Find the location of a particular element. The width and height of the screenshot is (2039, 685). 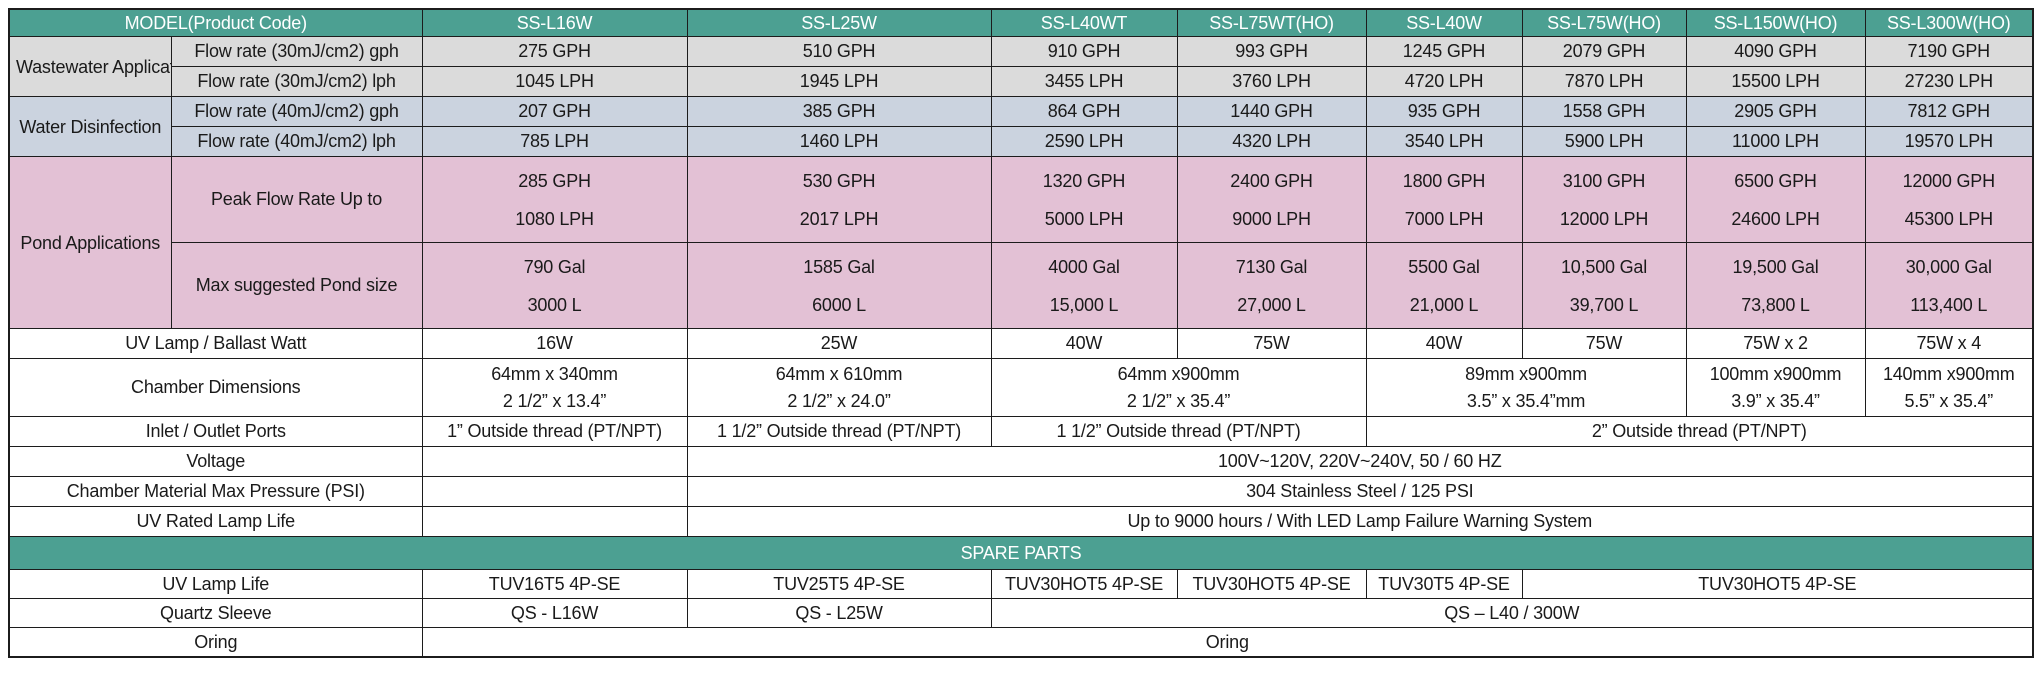

model-header: MODEL(Product Code) is located at coordinates (215, 22).